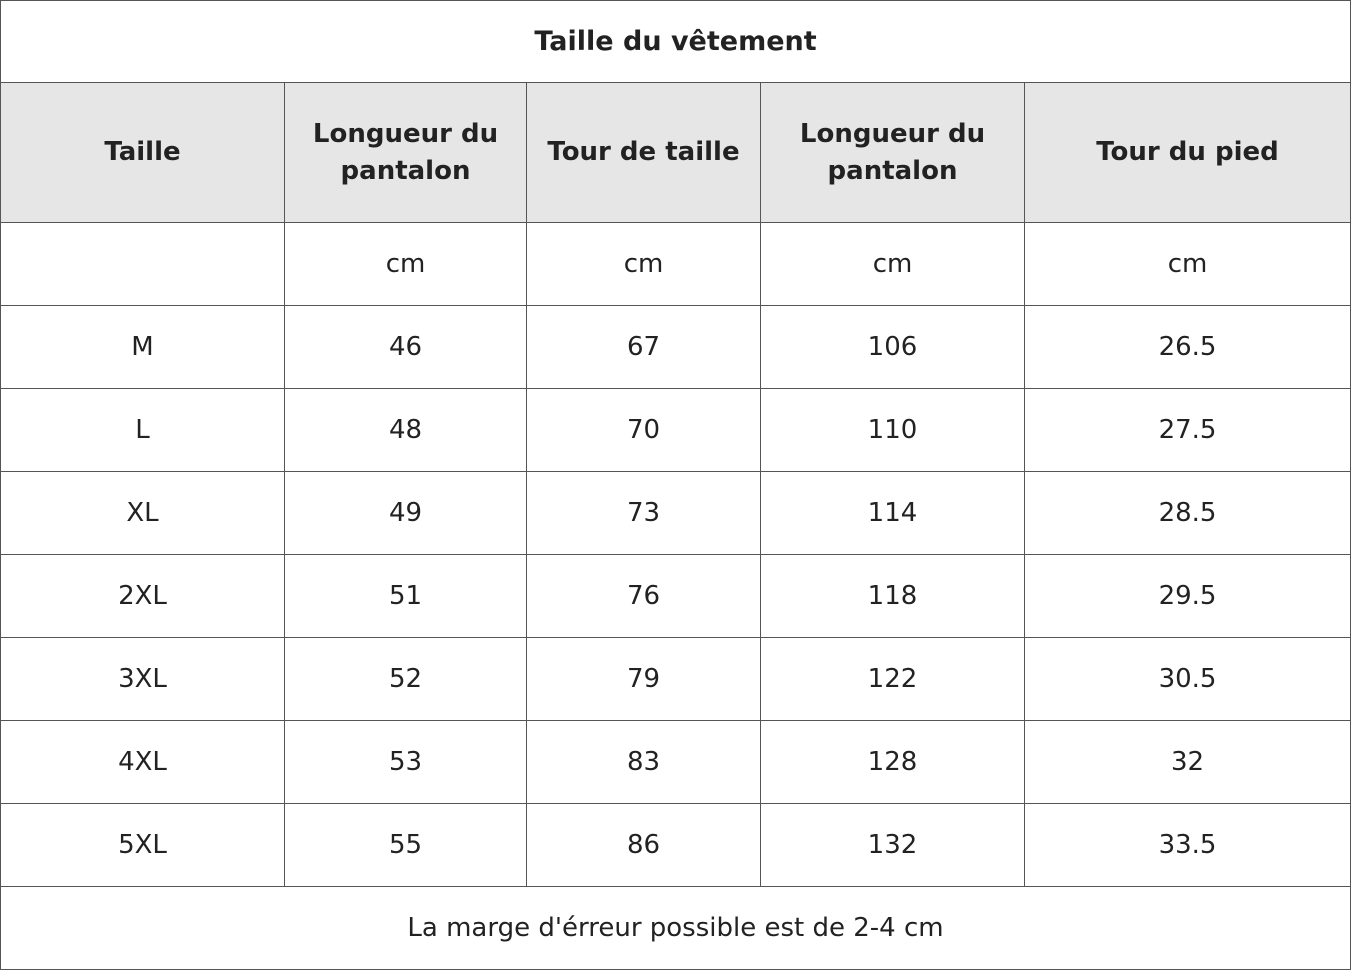 The width and height of the screenshot is (1351, 972). What do you see at coordinates (892, 679) in the screenshot?
I see `table-cell: 122` at bounding box center [892, 679].